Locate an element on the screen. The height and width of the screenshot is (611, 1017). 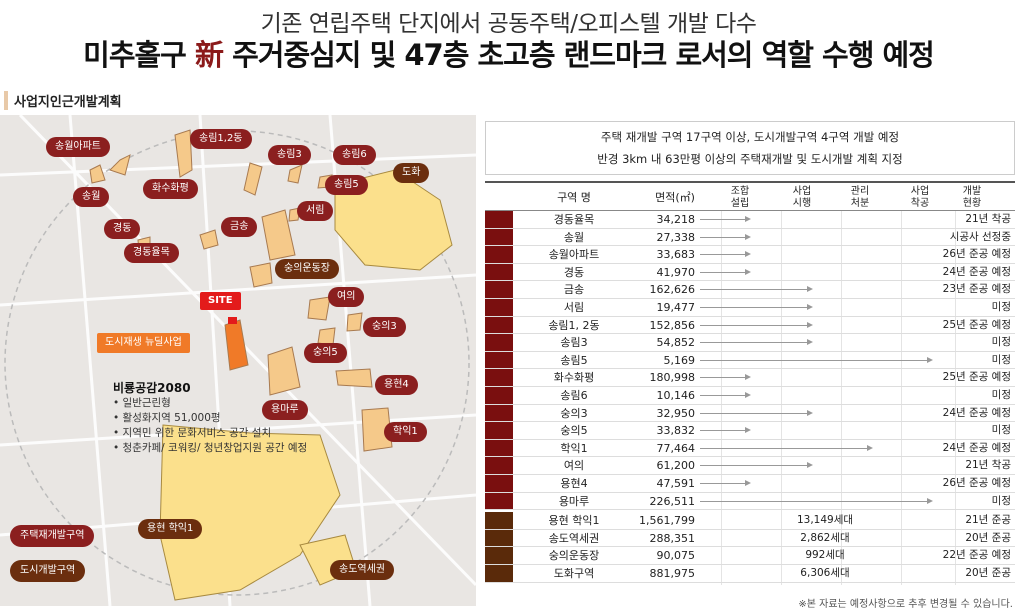
section-label: 사업지인근개발계획 is located at coordinates (63, 100).